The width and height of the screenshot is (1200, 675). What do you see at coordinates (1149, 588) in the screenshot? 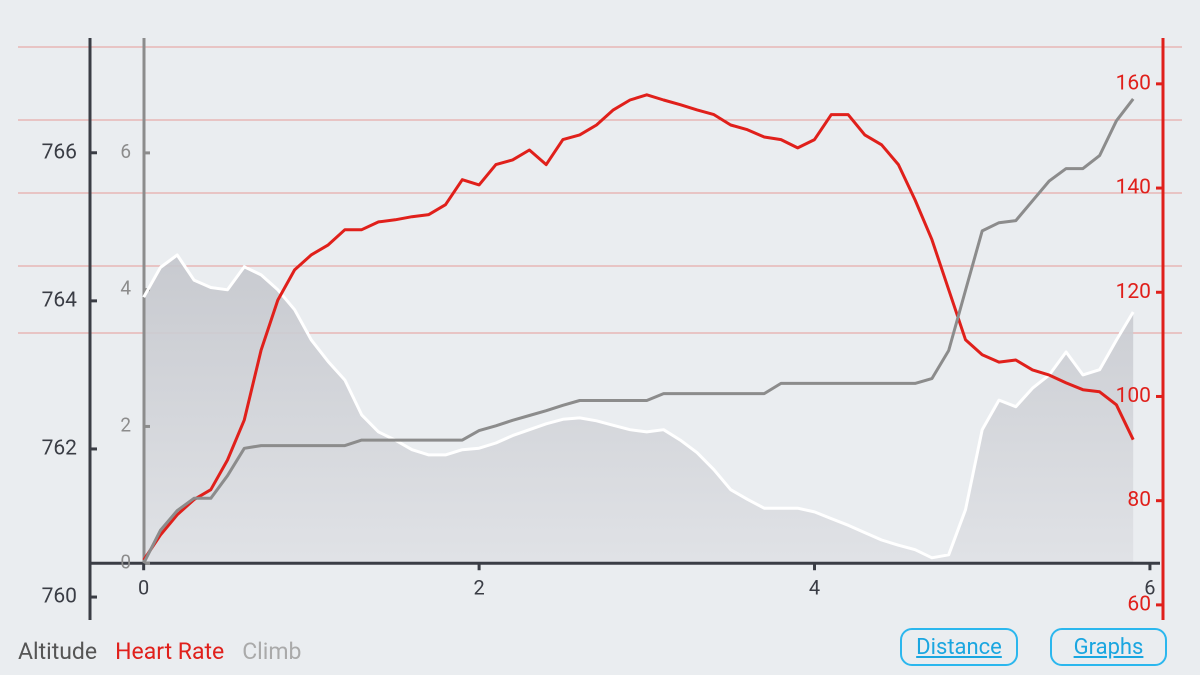
I see `x-tick-label: 6` at bounding box center [1149, 588].